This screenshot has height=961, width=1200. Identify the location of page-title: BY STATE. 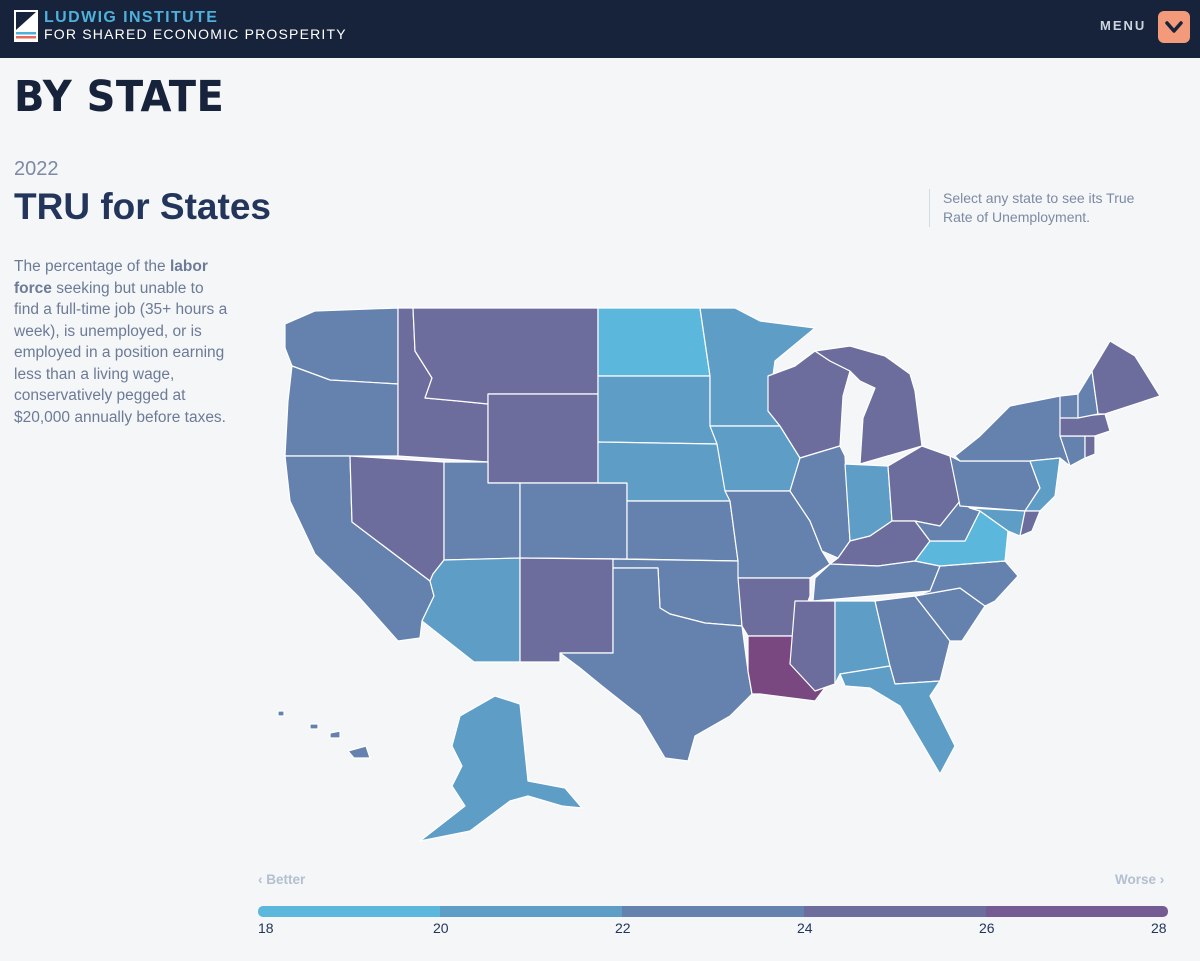
(119, 97).